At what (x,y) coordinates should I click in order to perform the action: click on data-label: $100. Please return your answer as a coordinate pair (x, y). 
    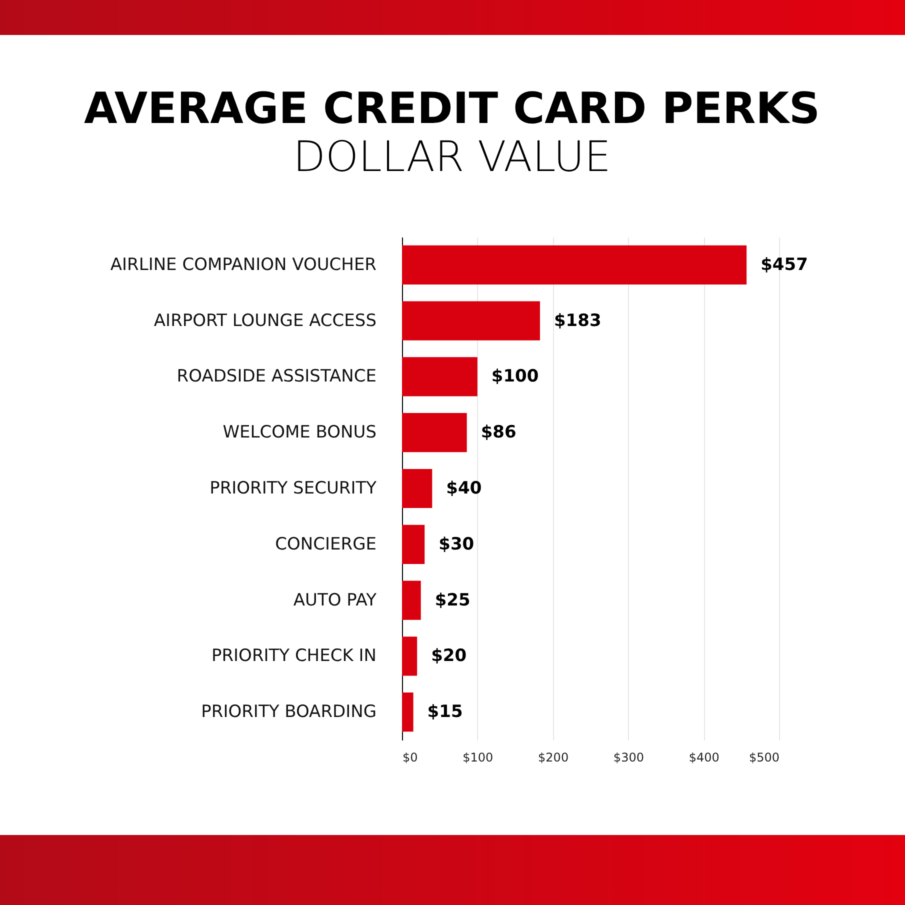
    Looking at the image, I should click on (515, 376).